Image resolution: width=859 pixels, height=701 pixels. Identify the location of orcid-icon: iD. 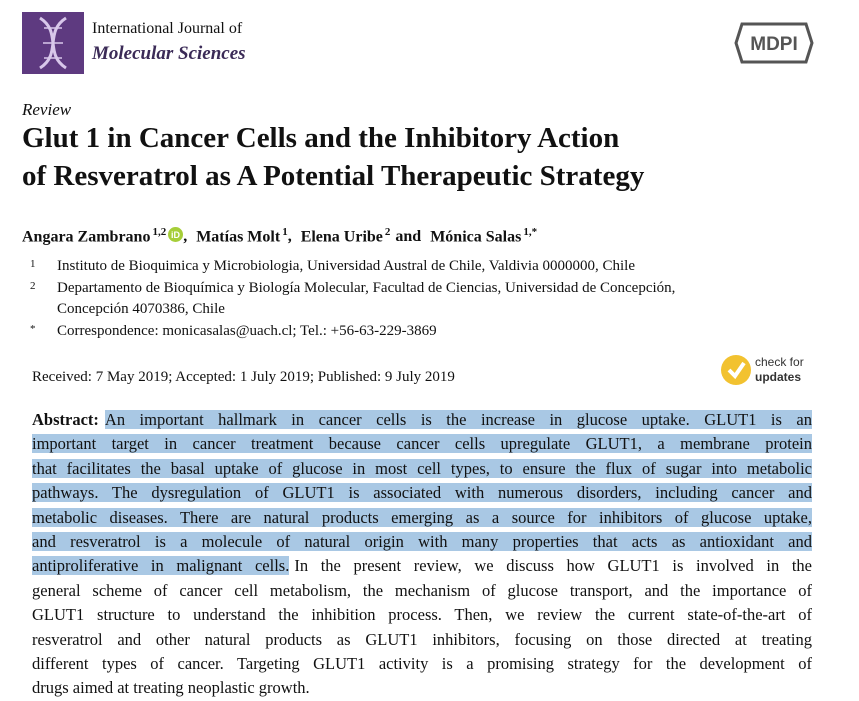
(176, 235).